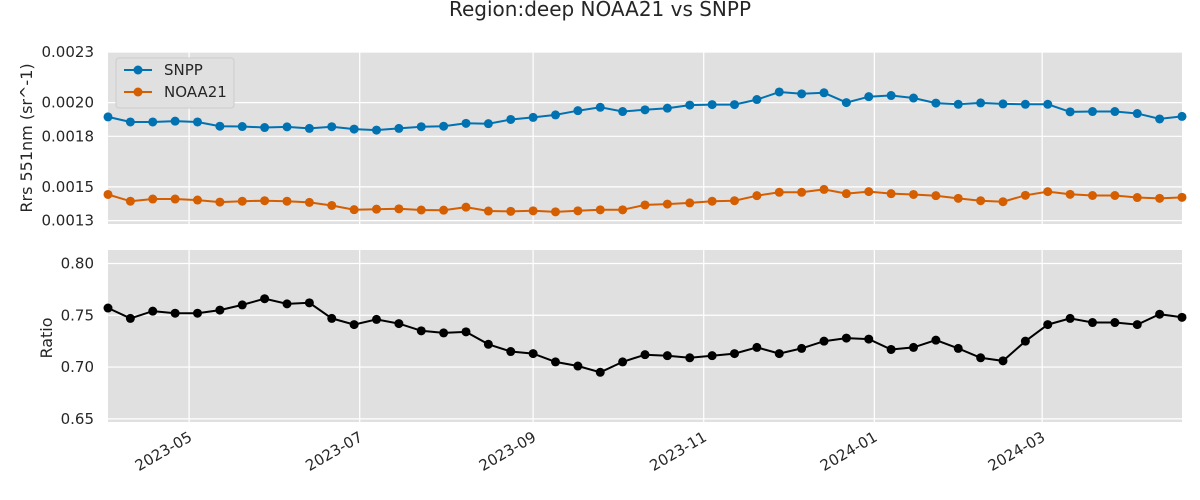  I want to click on legend-label-snpp: SNPP, so click(183, 70).